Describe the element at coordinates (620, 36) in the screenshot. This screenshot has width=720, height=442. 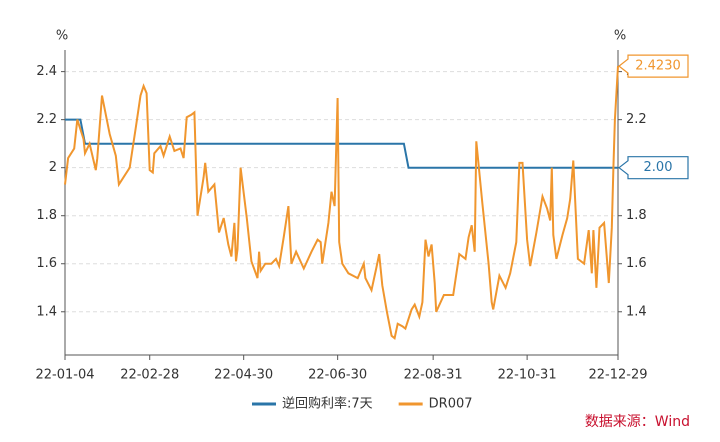
I see `y2-unit: %` at that location.